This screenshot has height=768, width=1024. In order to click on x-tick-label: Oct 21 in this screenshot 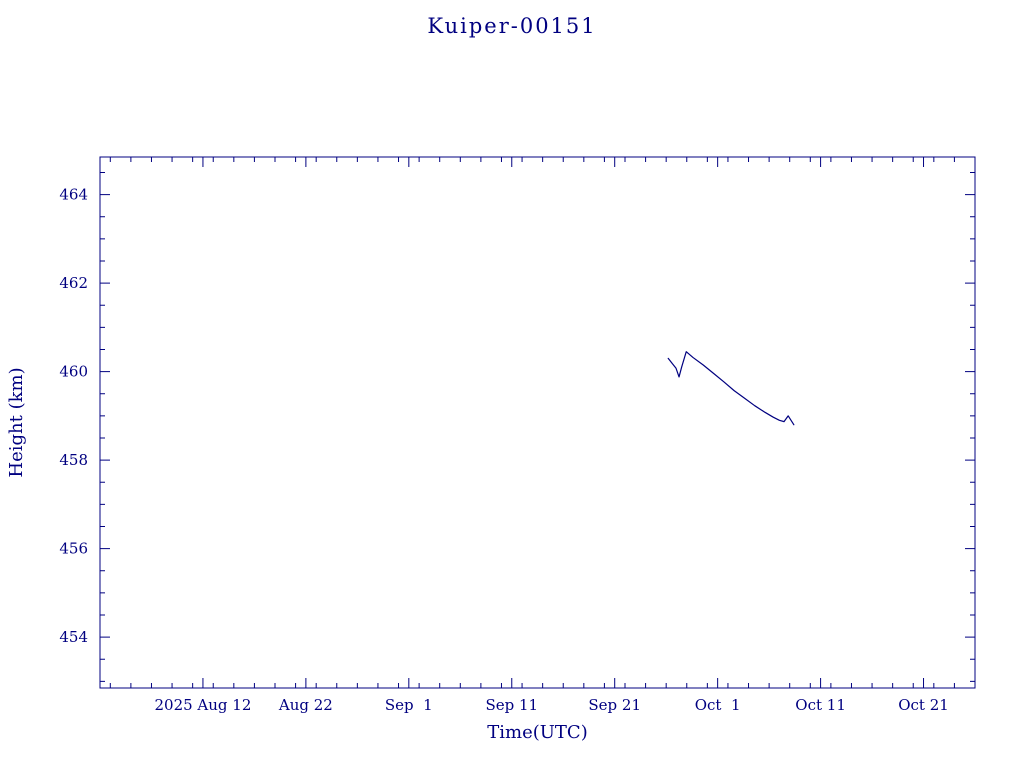, I will do `click(923, 705)`.